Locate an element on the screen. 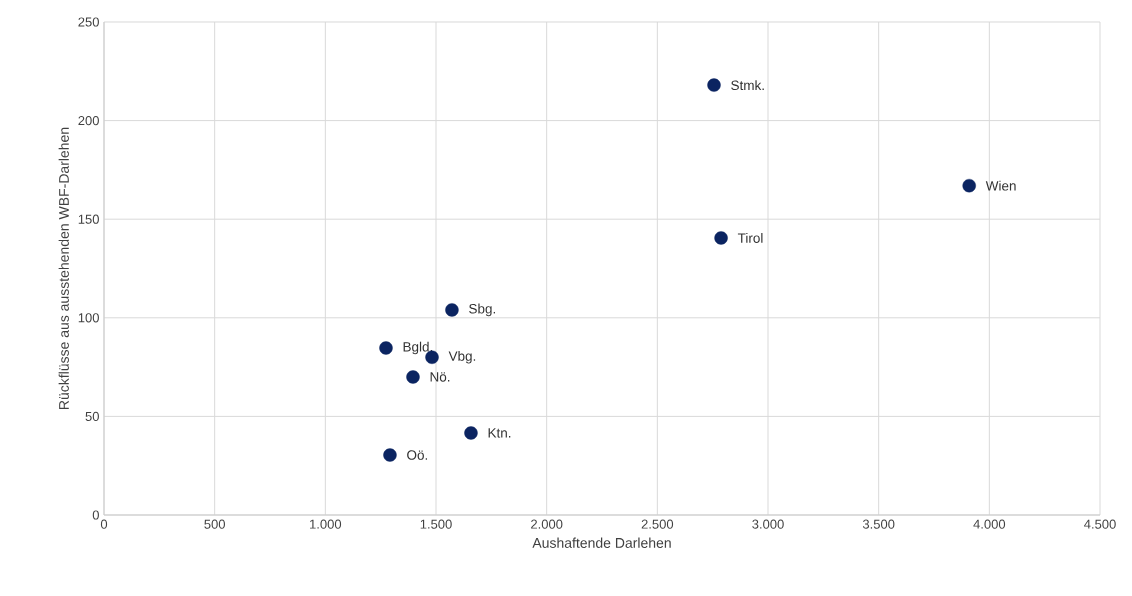 This screenshot has height=596, width=1132. annotation: Oö. is located at coordinates (417, 455).